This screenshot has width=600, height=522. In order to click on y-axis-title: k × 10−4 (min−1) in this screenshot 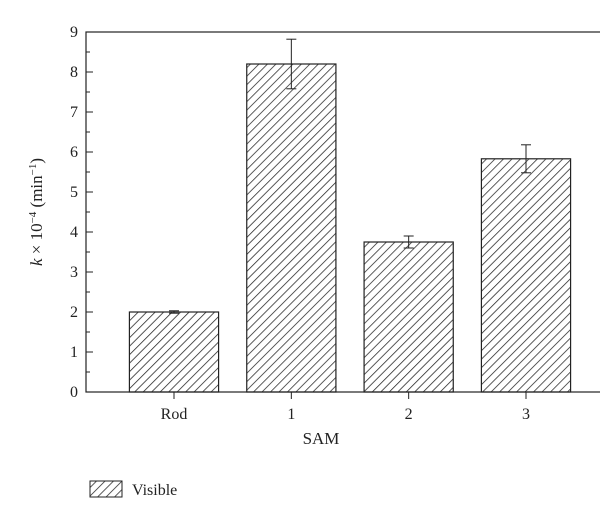, I will do `click(36, 212)`.